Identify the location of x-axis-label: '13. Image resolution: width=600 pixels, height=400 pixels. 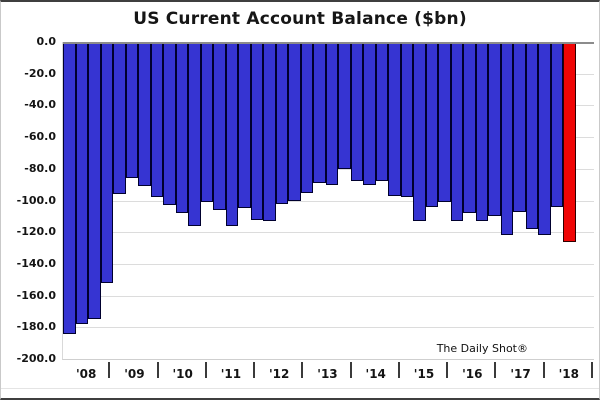
(327, 373).